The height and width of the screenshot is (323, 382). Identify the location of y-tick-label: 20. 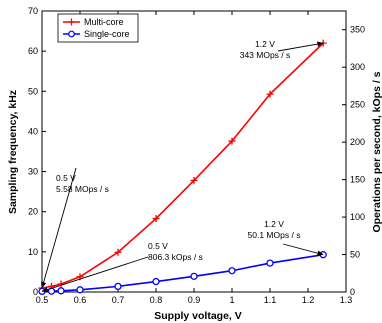
(33, 212).